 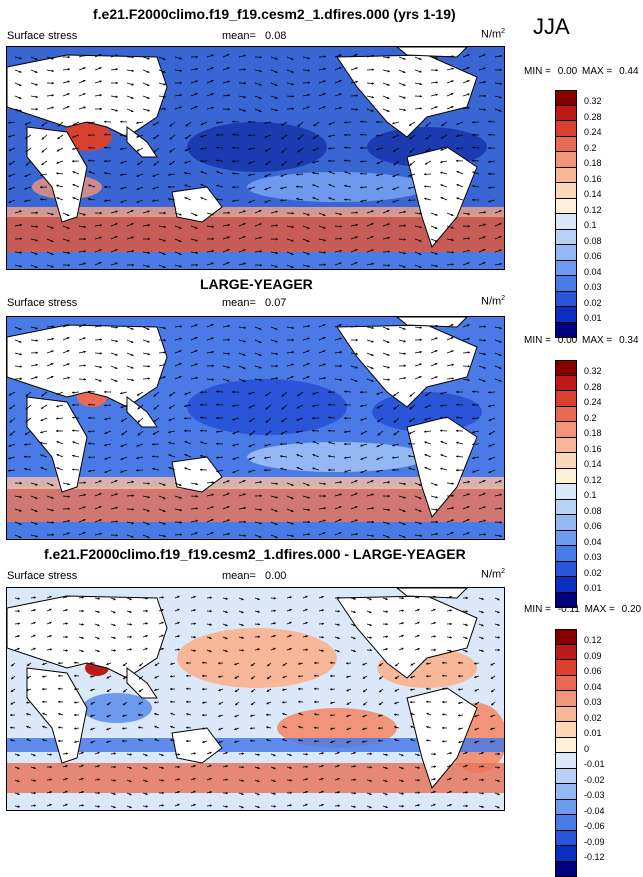 I want to click on mean-diff: mean= 0.00, so click(x=254, y=576).